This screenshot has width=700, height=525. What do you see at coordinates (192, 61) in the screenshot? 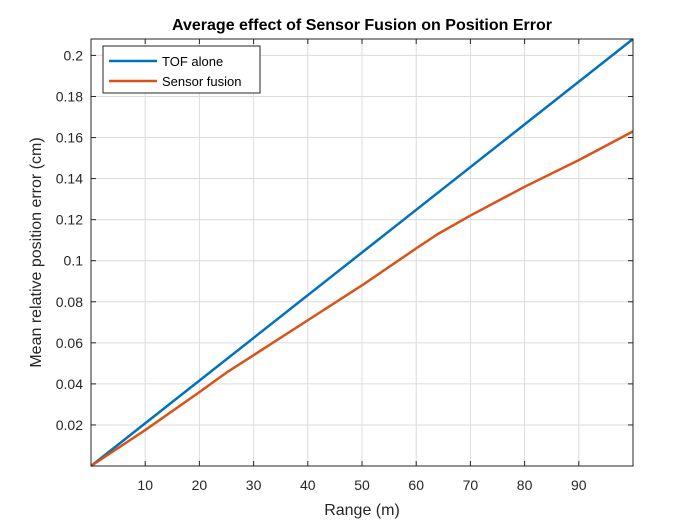
I see `legend-label-tof-alone: TOF alone` at bounding box center [192, 61].